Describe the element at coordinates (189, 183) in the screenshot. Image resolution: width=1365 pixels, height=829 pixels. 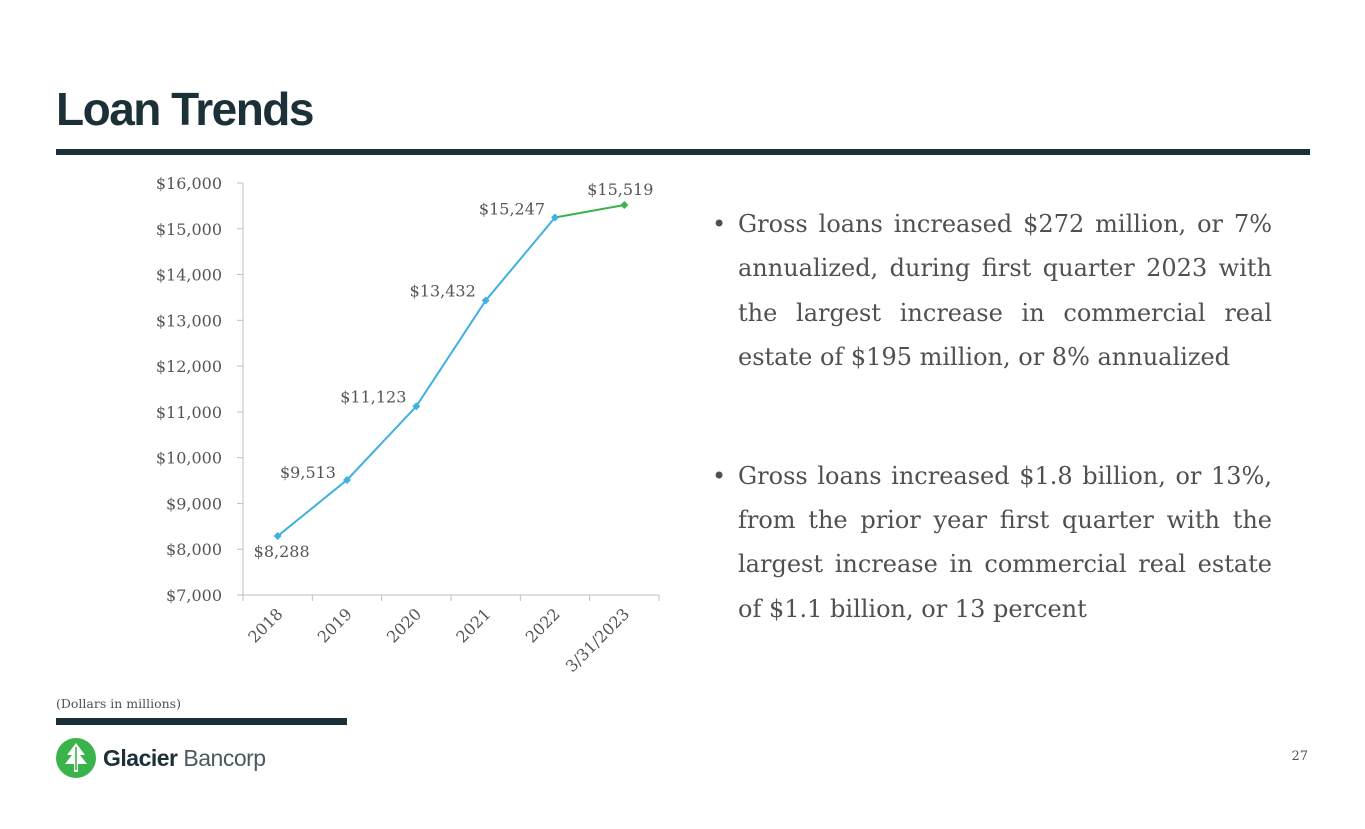
I see `y-tick-label: $16,000` at that location.